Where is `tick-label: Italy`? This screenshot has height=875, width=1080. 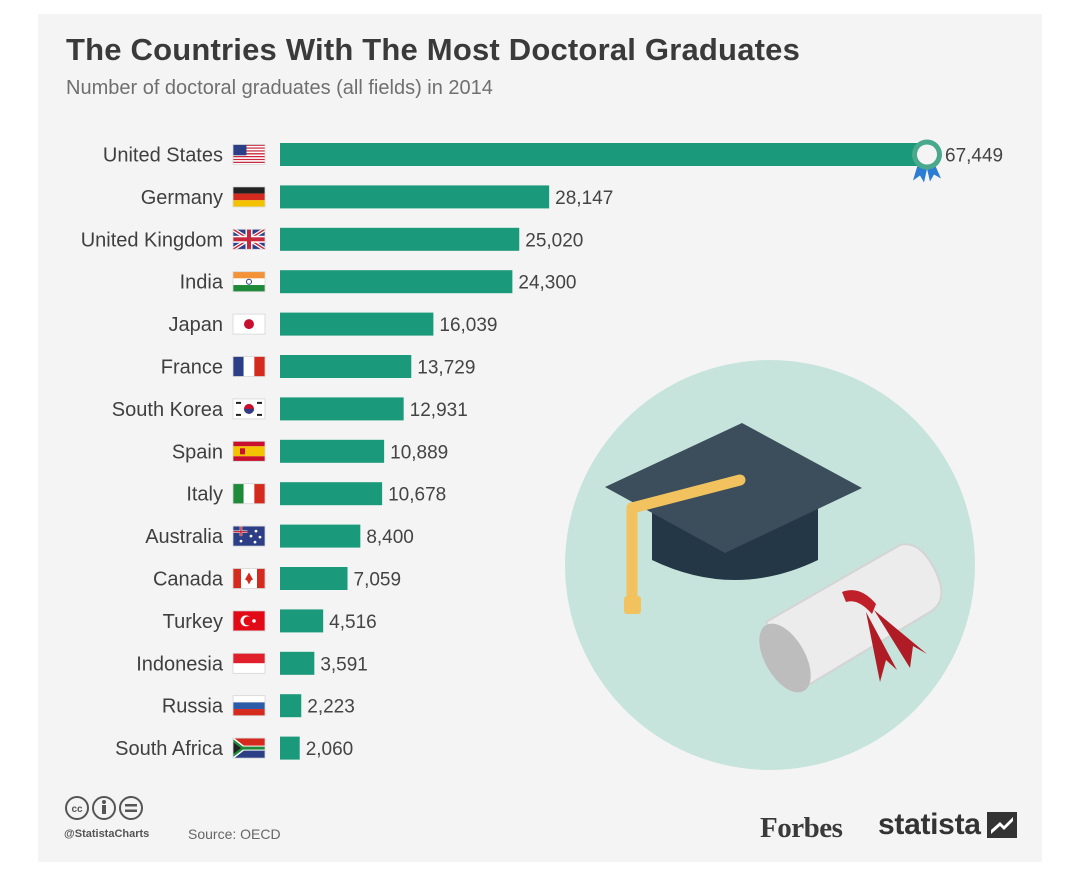 tick-label: Italy is located at coordinates (204, 495).